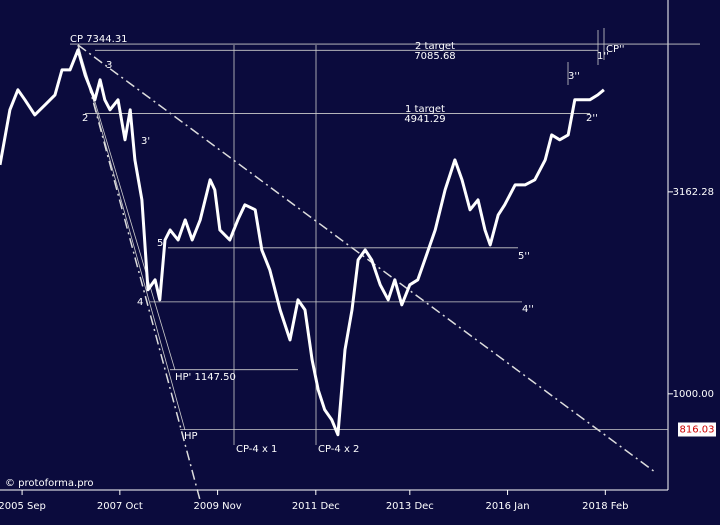 This screenshot has height=525, width=720. Describe the element at coordinates (145, 141) in the screenshot. I see `annotation: 3'` at that location.